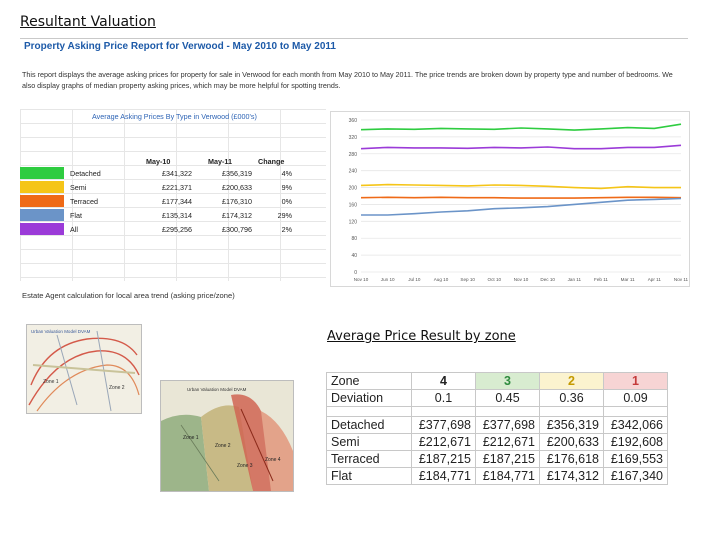 The width and height of the screenshot is (720, 540). I want to click on col-header-may10: May-10, so click(158, 161).